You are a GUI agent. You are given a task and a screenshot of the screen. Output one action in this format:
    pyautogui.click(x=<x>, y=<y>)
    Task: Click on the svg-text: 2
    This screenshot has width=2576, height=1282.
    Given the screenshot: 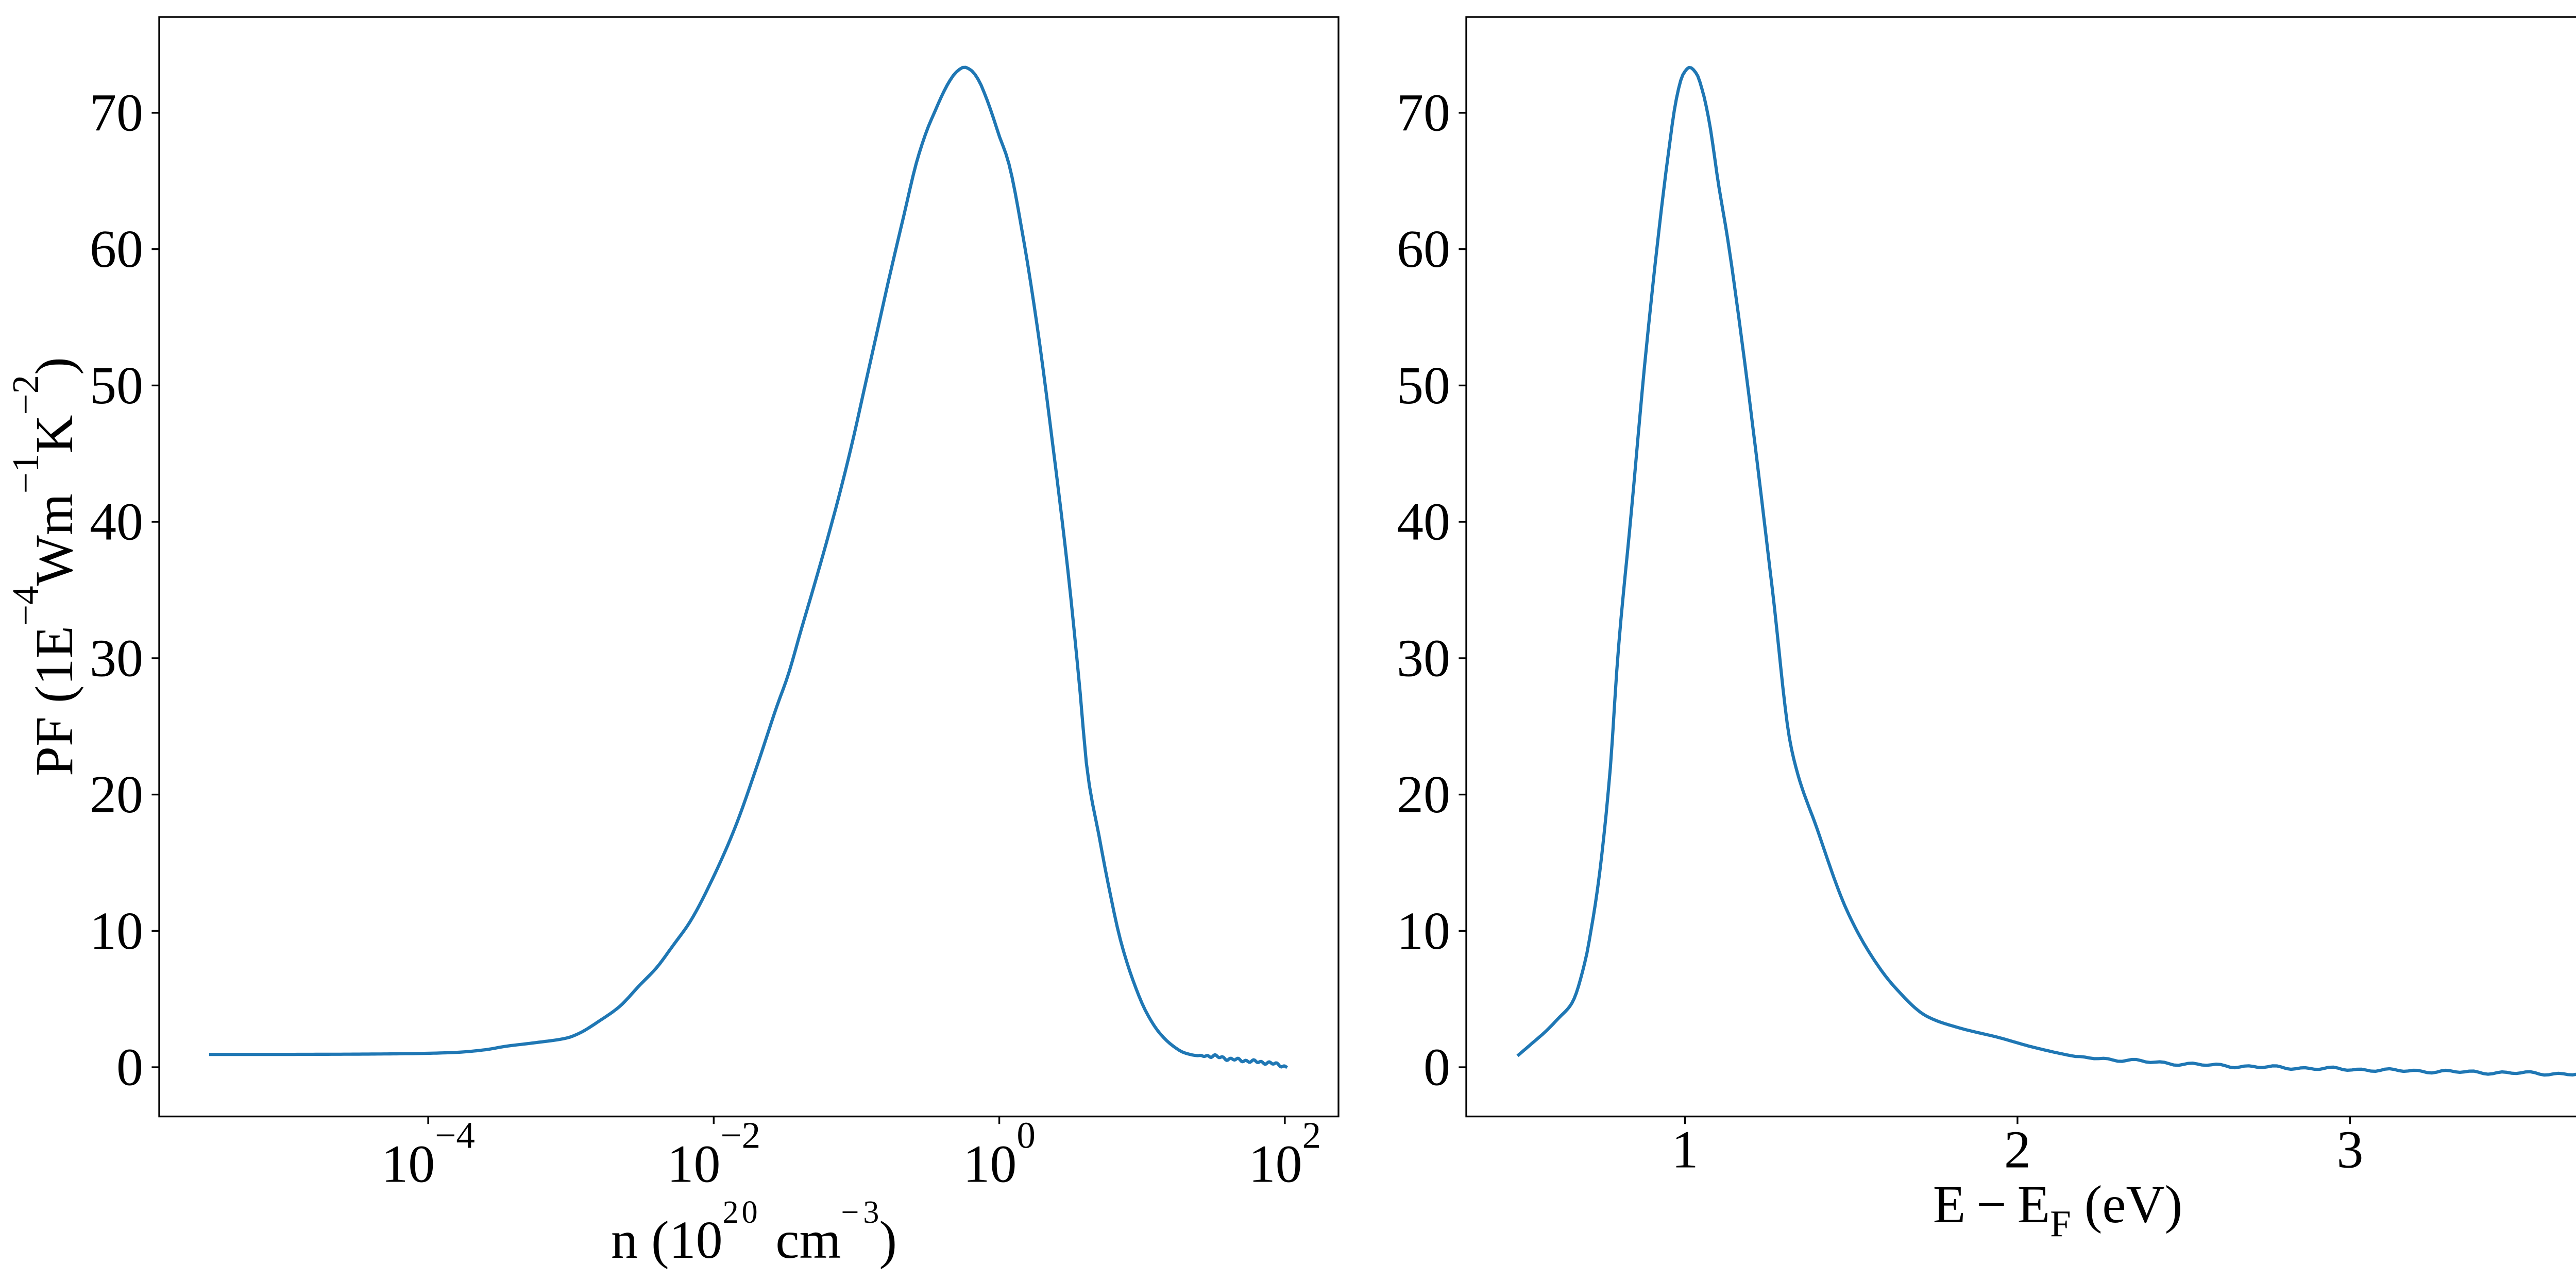 What is the action you would take?
    pyautogui.click(x=2017, y=1150)
    